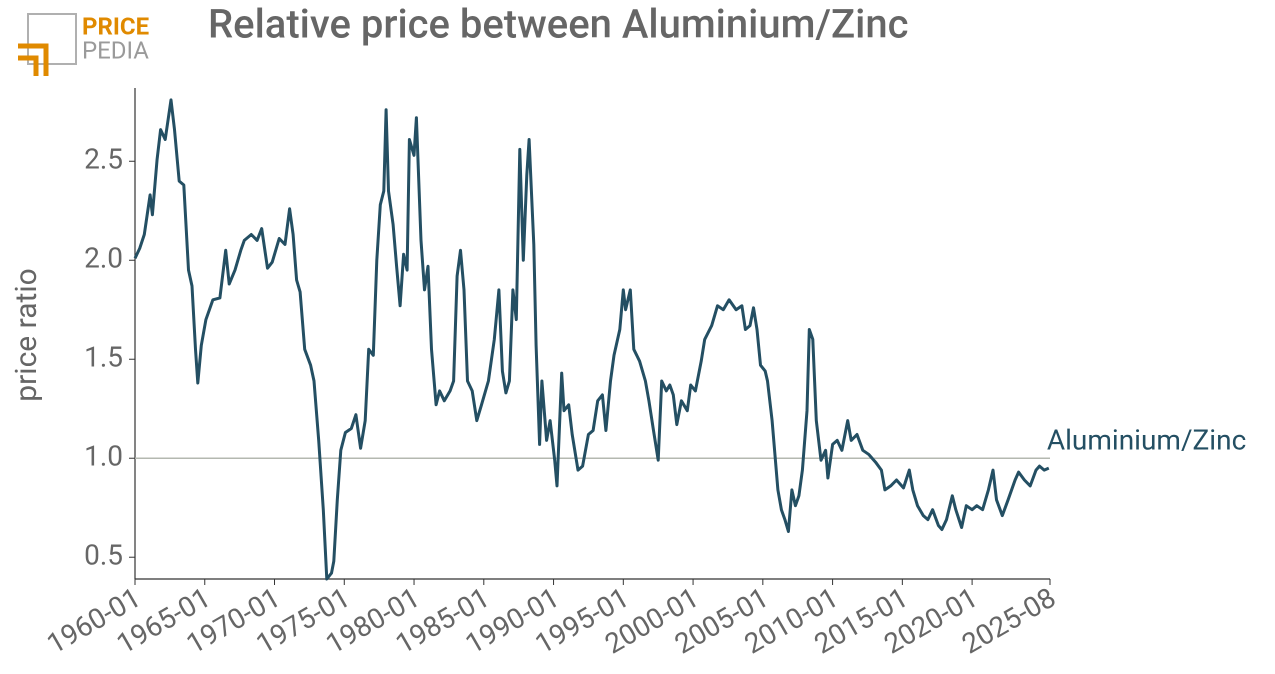  What do you see at coordinates (103, 258) in the screenshot?
I see `y-tick-label: 2.0` at bounding box center [103, 258].